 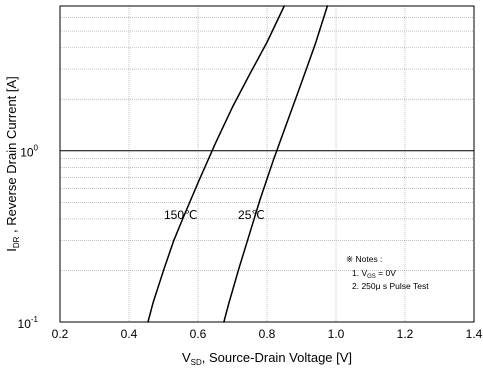 I want to click on x-tick-label: 0.2, so click(x=60, y=334).